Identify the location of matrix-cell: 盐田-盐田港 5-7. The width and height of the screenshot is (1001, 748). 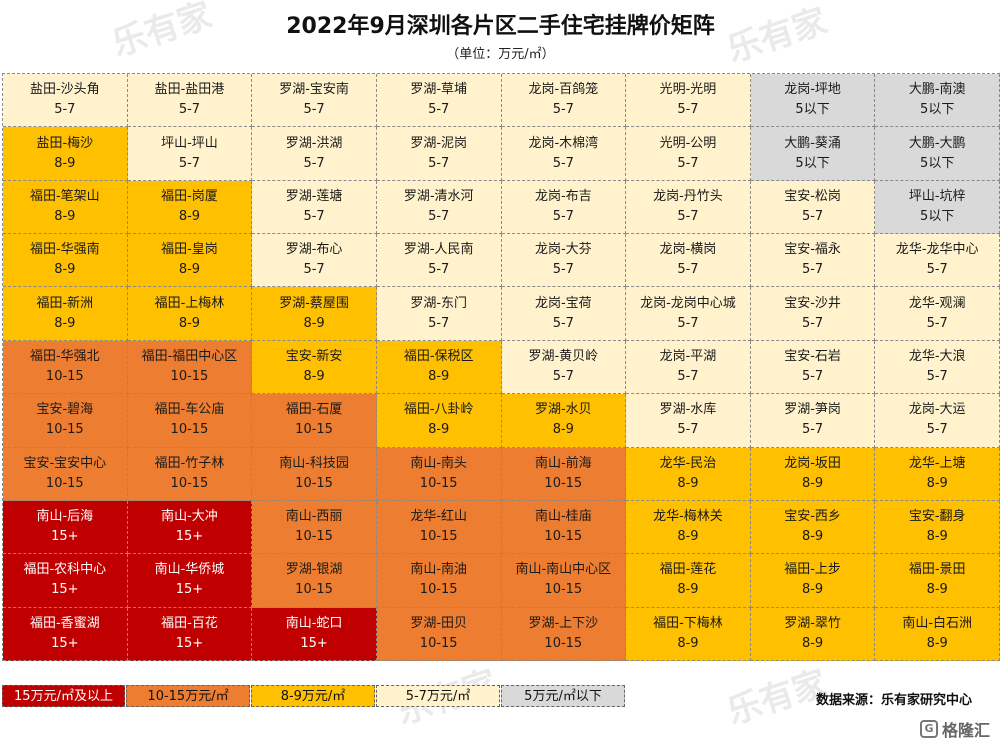
(190, 101).